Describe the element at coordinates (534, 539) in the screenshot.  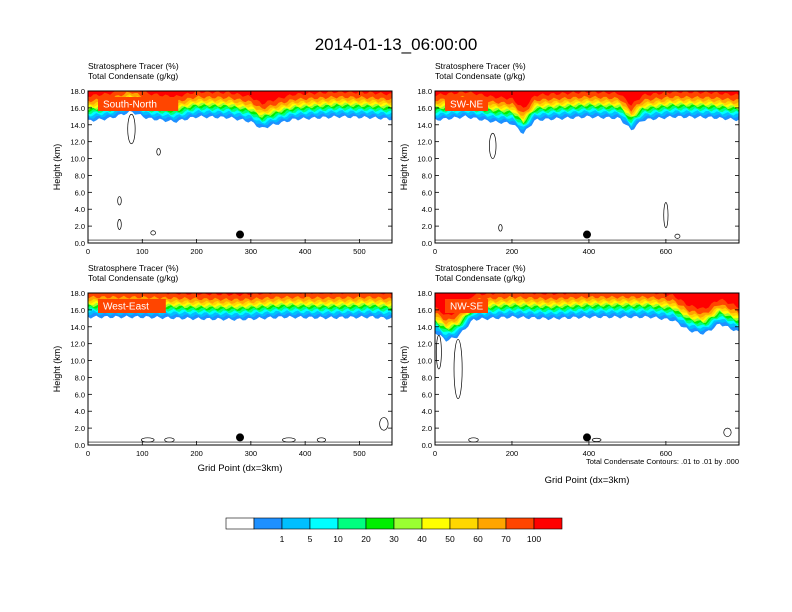
I see `colorbar-label: 100` at that location.